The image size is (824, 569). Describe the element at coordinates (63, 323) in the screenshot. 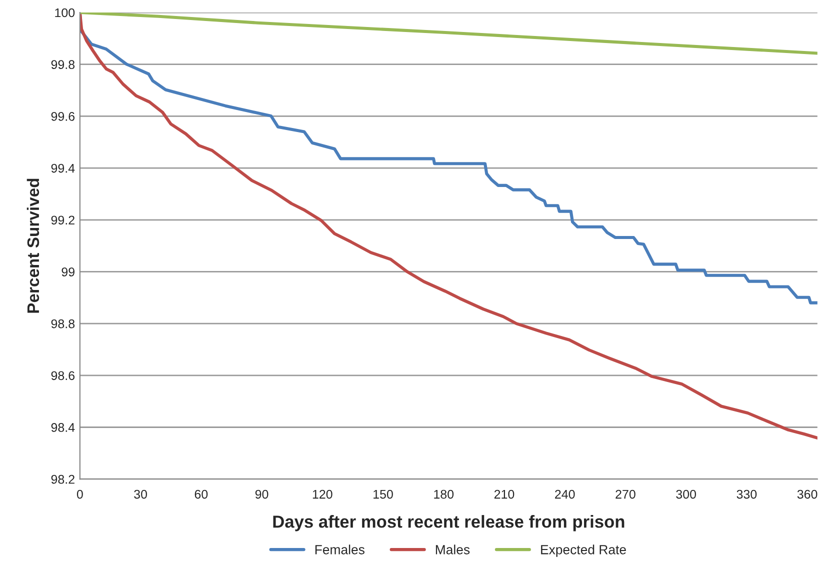

I see `y-tick-label: 98.8` at that location.